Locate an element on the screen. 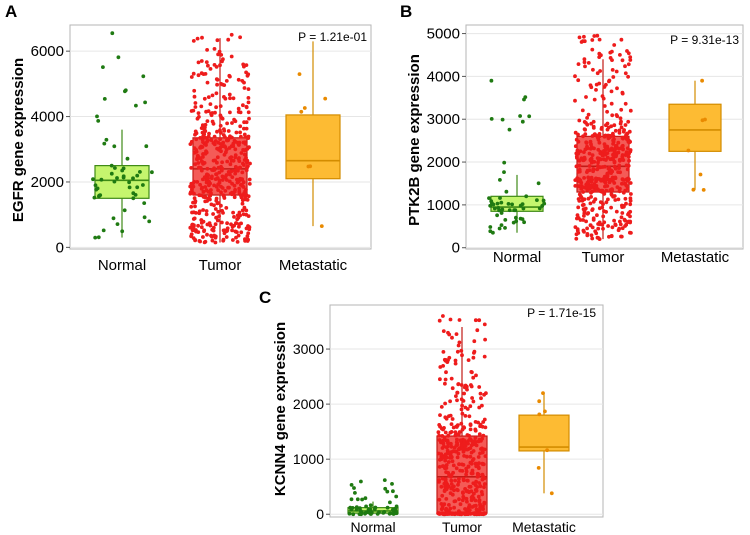 The width and height of the screenshot is (750, 535). pvalue-b: P = 9.31e-13 is located at coordinates (704, 40).